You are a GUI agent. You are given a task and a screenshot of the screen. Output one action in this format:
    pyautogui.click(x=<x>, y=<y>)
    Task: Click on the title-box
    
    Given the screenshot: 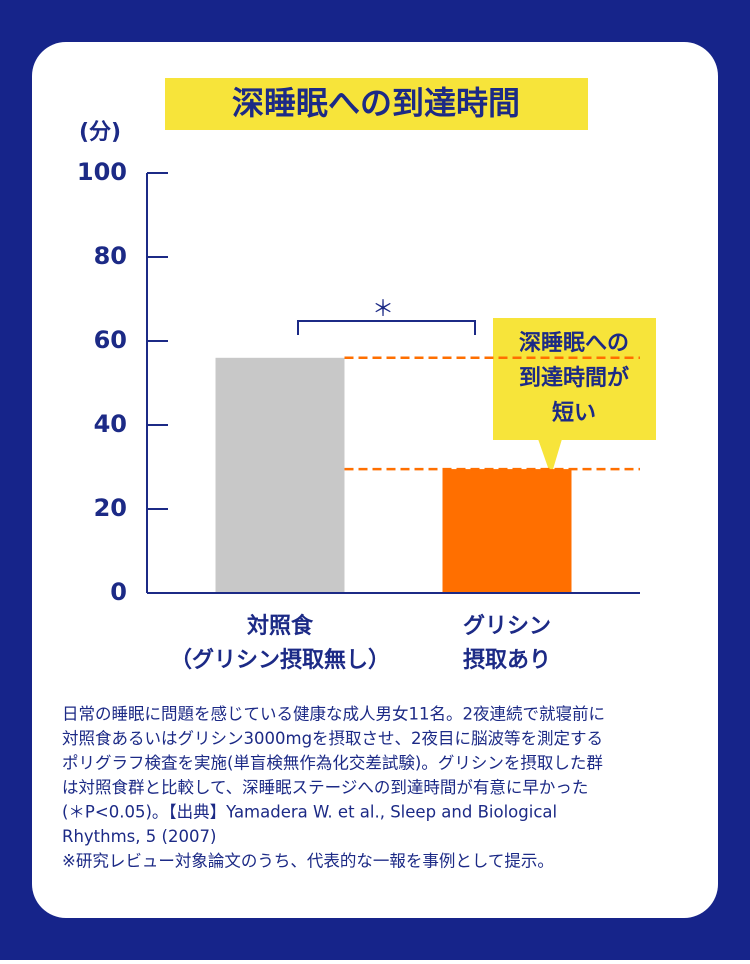 What is the action you would take?
    pyautogui.click(x=376, y=104)
    